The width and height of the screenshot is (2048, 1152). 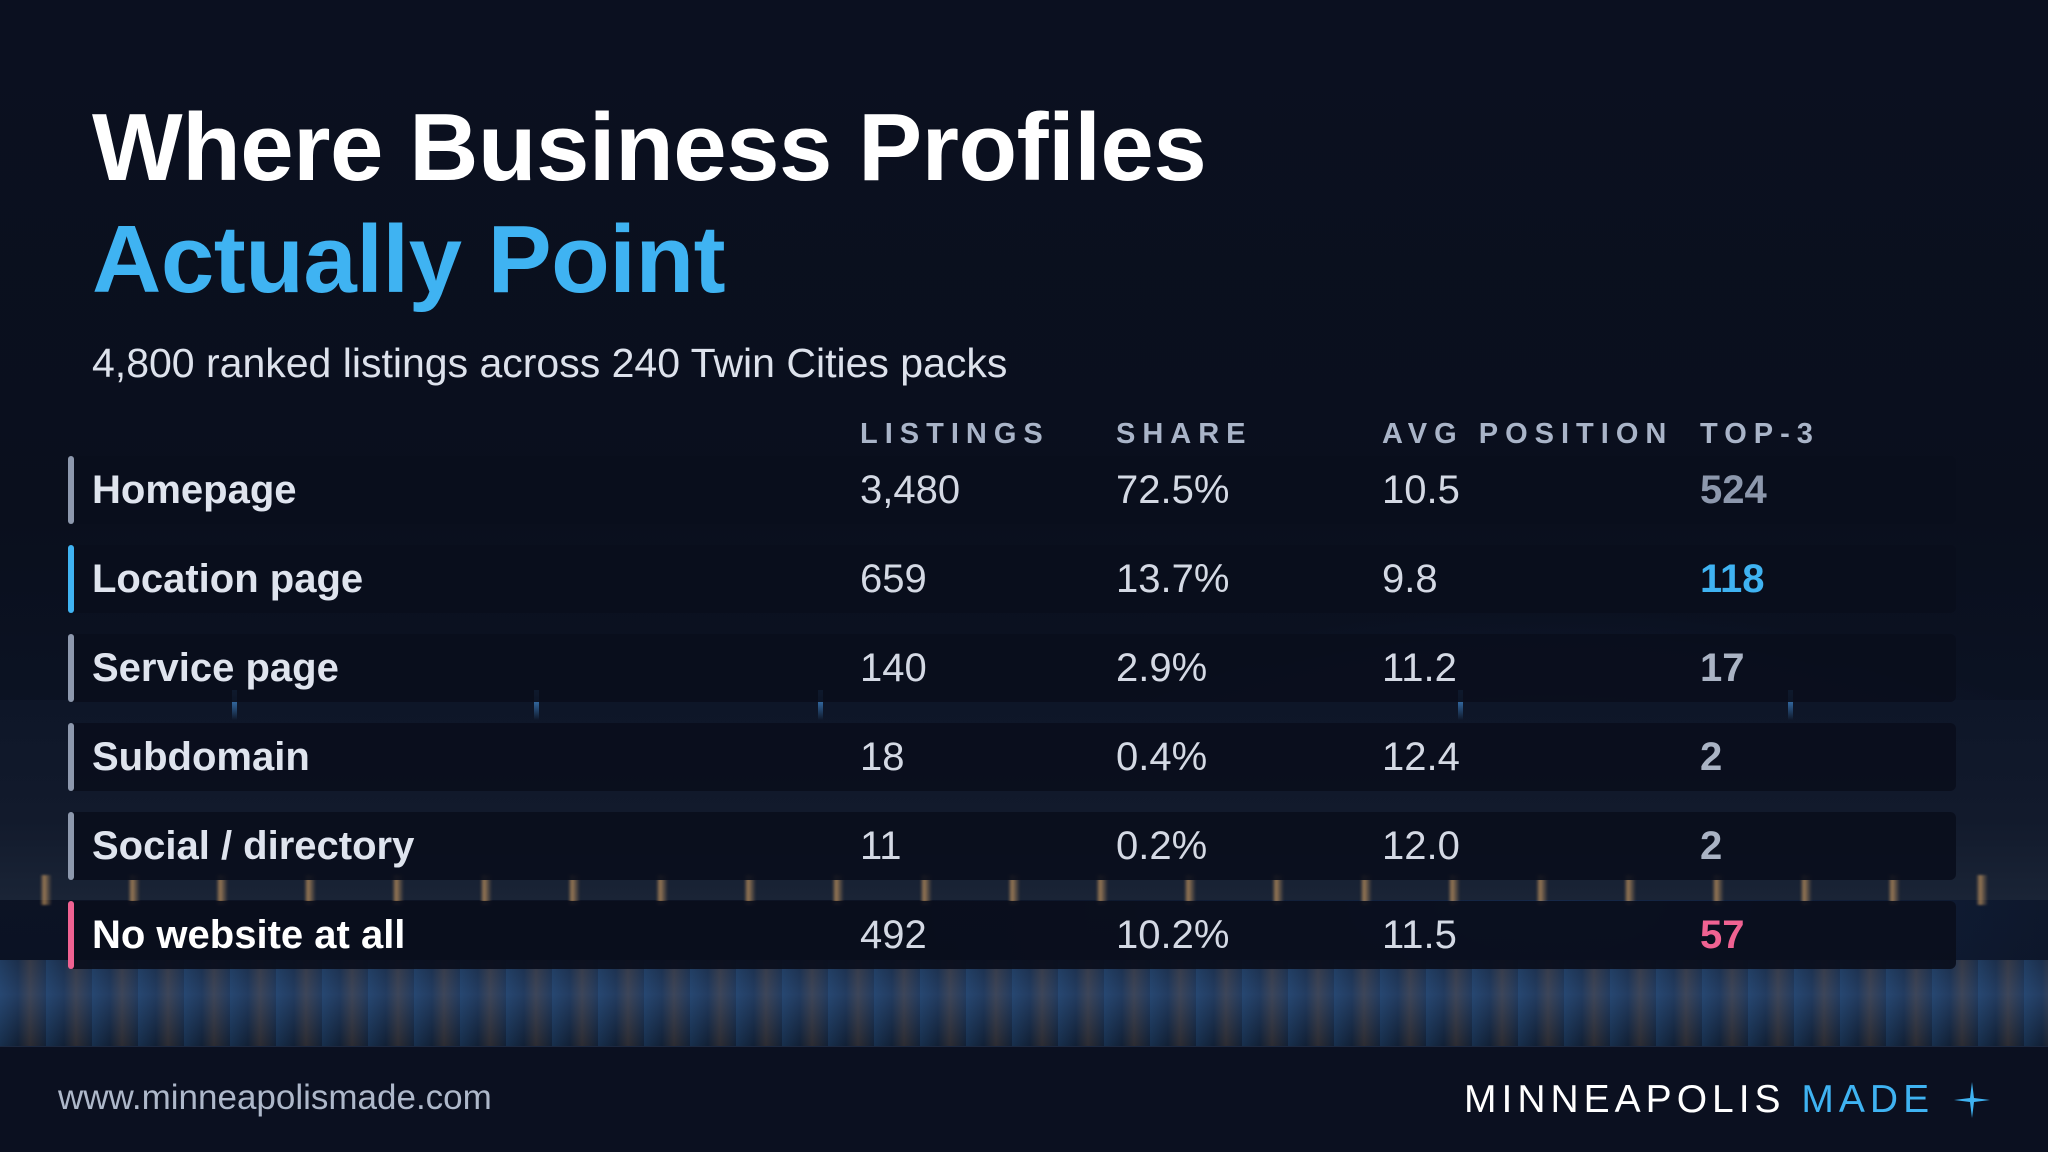 I want to click on column-header-top3: TOP-3, so click(x=1760, y=434).